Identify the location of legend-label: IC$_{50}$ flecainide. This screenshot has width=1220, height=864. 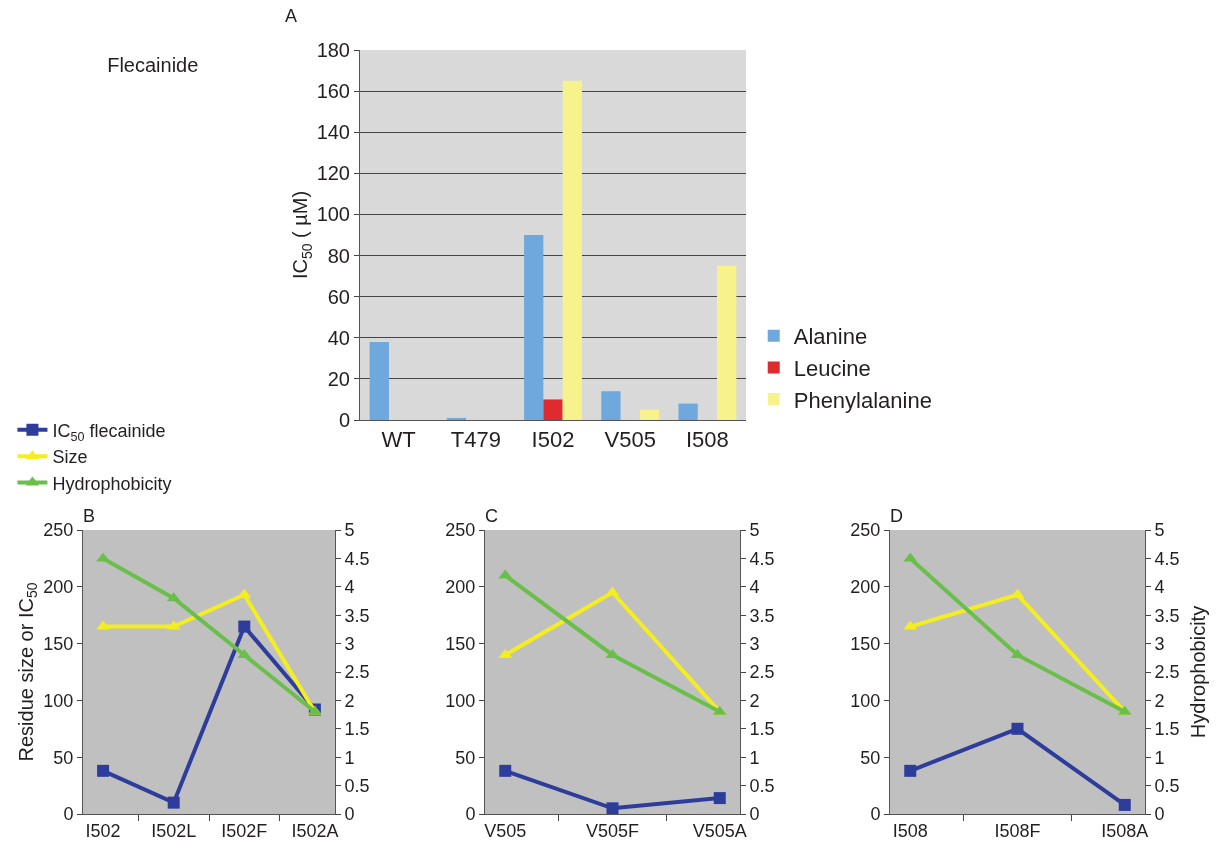
(109, 432).